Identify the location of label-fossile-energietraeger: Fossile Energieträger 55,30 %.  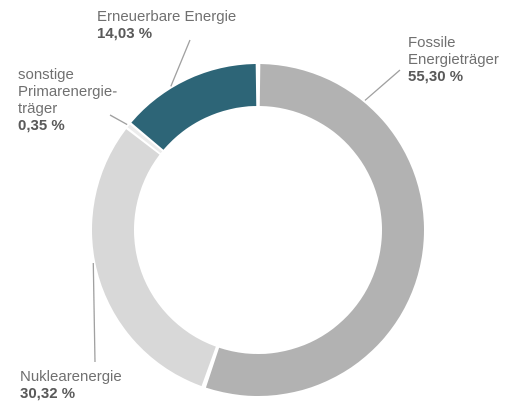
(453, 59).